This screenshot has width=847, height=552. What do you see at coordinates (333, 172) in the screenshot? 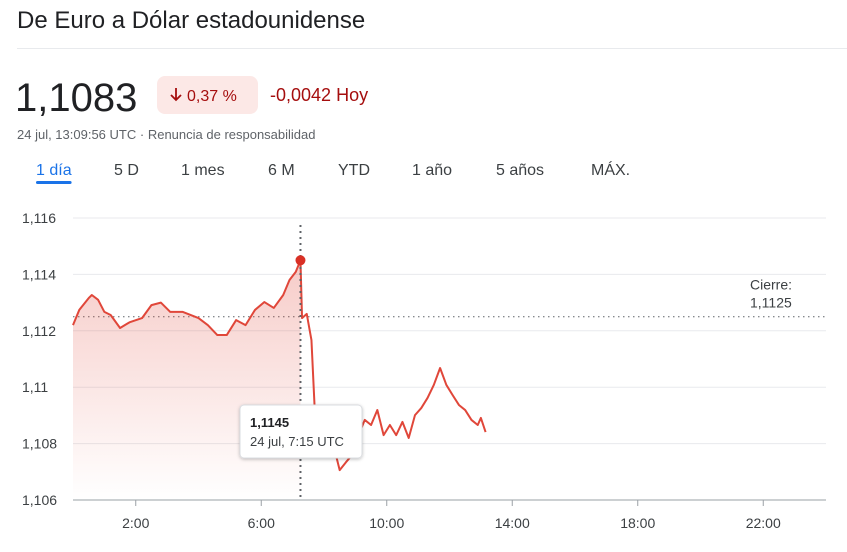
I see `range-tabs: 1 día 5 D 1 mes 6 M YTD 1 año 5 años MÁX.` at bounding box center [333, 172].